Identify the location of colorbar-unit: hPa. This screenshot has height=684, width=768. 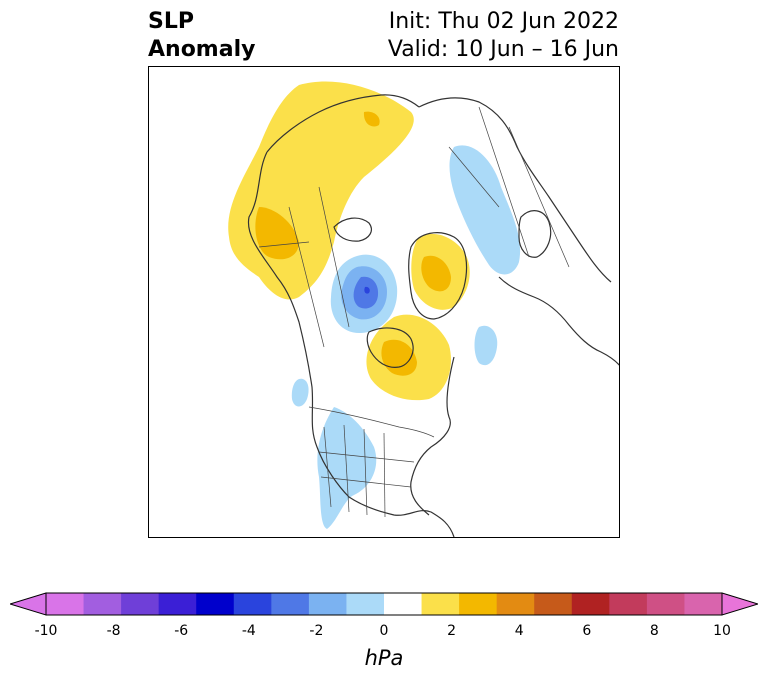
(384, 658).